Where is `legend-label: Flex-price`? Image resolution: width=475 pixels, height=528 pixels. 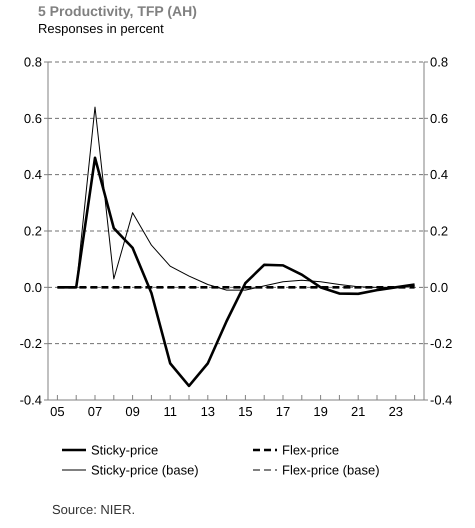 legend-label: Flex-price is located at coordinates (311, 450).